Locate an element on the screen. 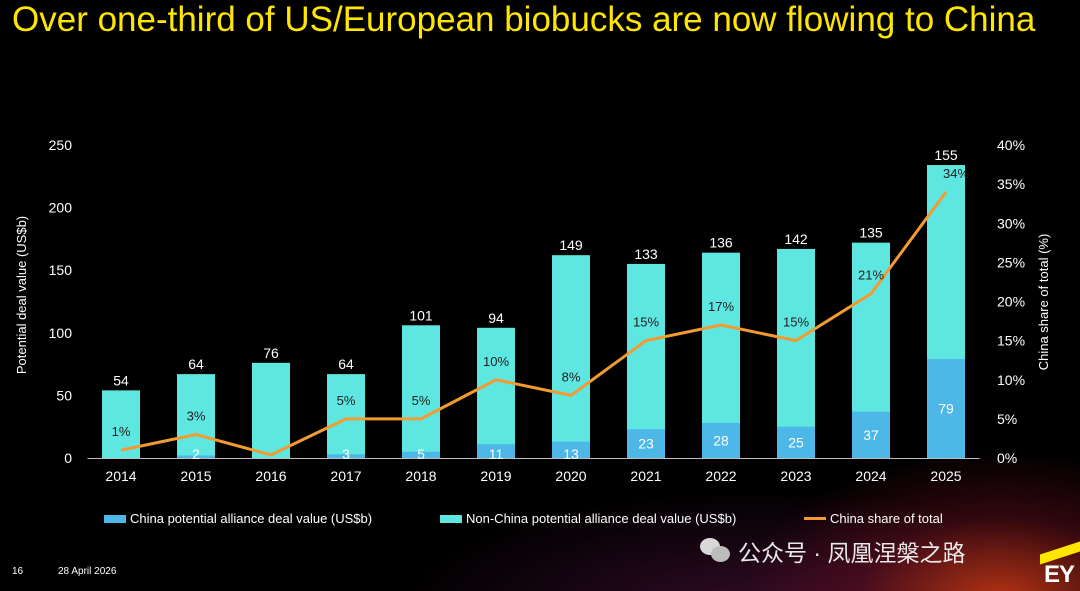  y2-tick-label: 15% is located at coordinates (1011, 341).